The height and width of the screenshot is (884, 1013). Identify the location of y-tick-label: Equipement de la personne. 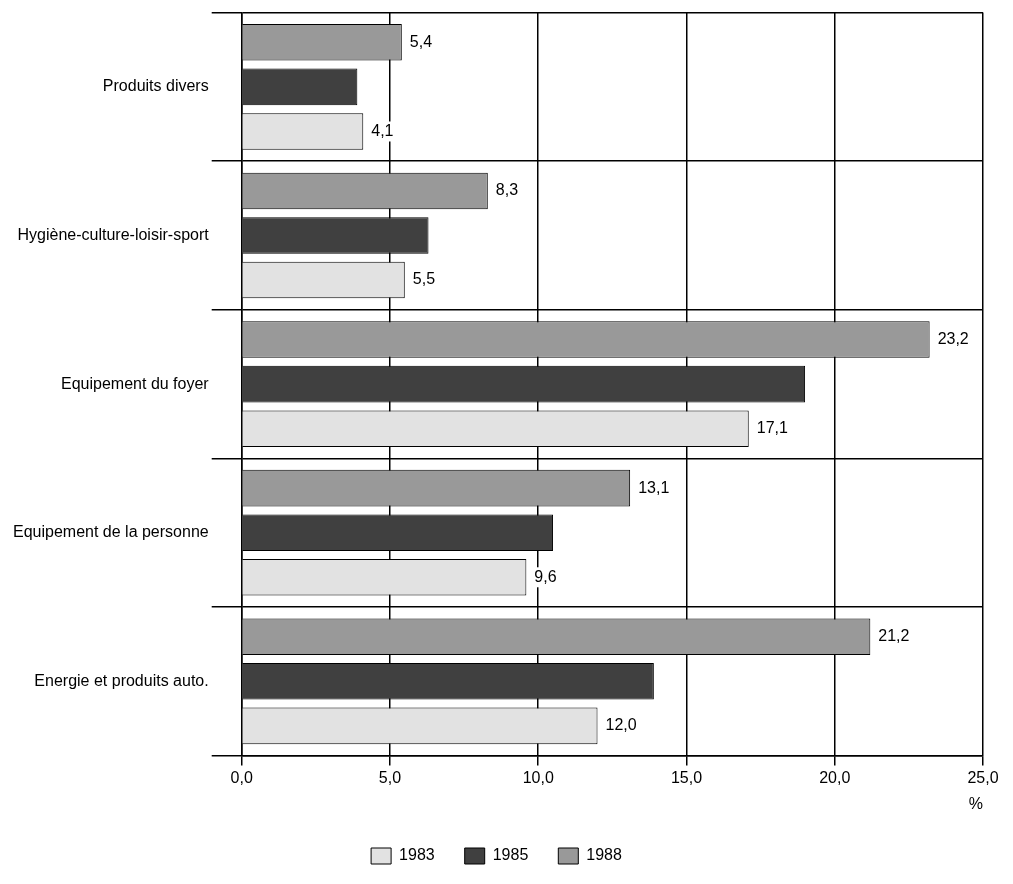
(110, 532).